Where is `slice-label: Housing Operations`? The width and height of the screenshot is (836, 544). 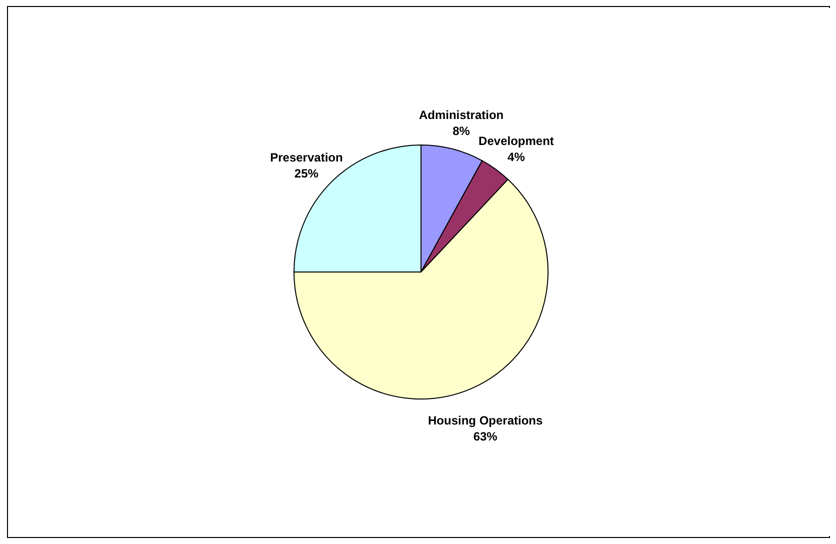 slice-label: Housing Operations is located at coordinates (485, 421).